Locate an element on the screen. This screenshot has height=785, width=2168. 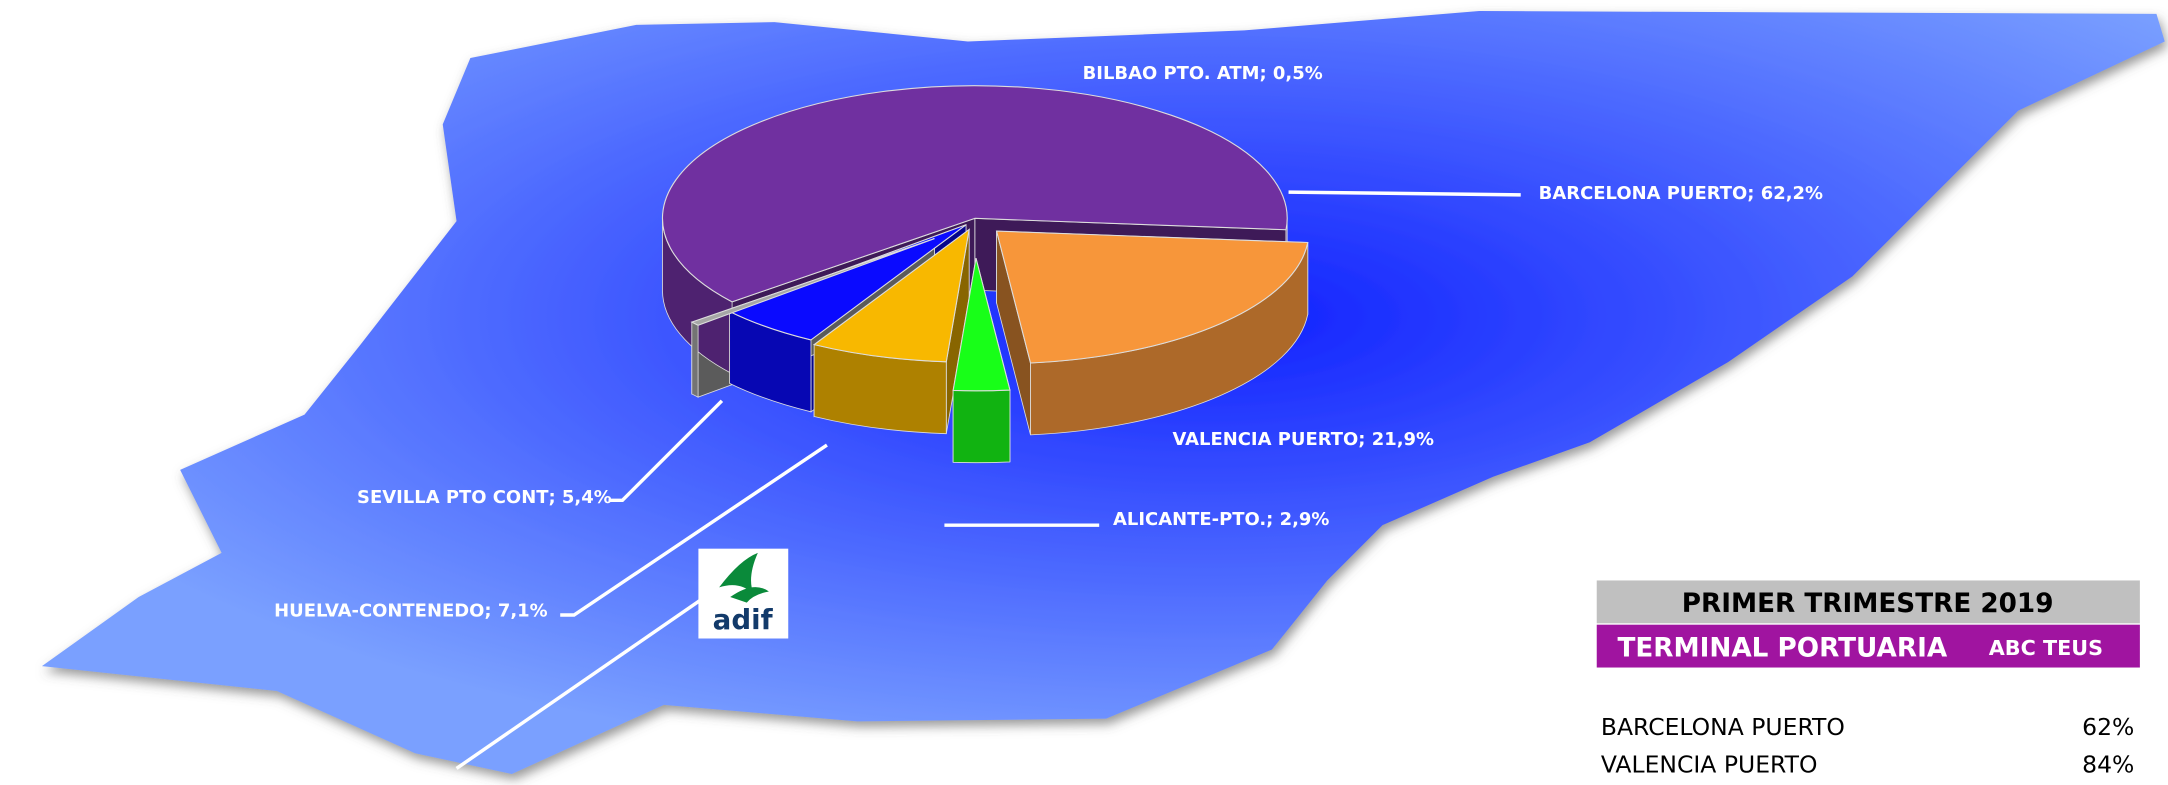
table-cell: BARCELONA PUERTO is located at coordinates (1723, 727).